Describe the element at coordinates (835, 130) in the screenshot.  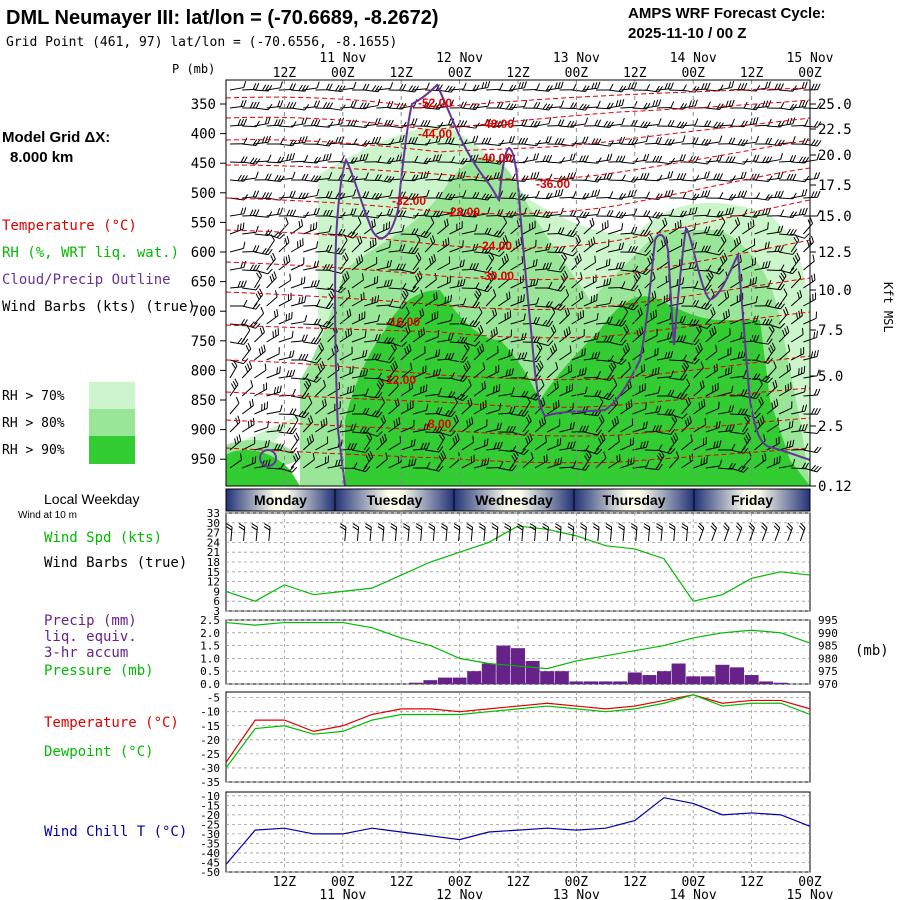
I see `height-tick-label: 22.5` at that location.